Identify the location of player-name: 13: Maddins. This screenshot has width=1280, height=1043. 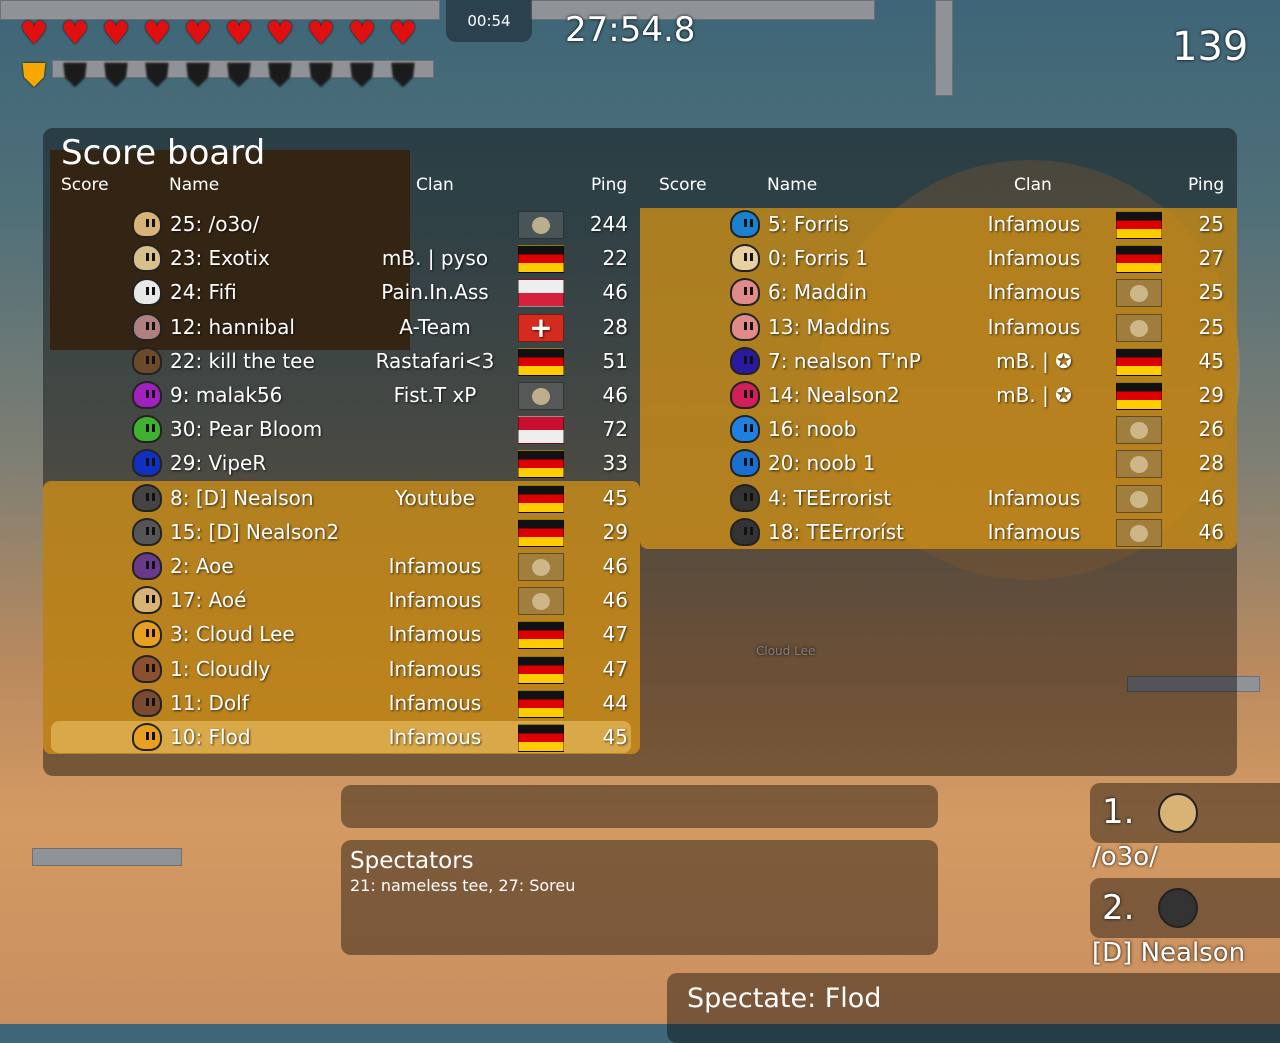
(829, 326).